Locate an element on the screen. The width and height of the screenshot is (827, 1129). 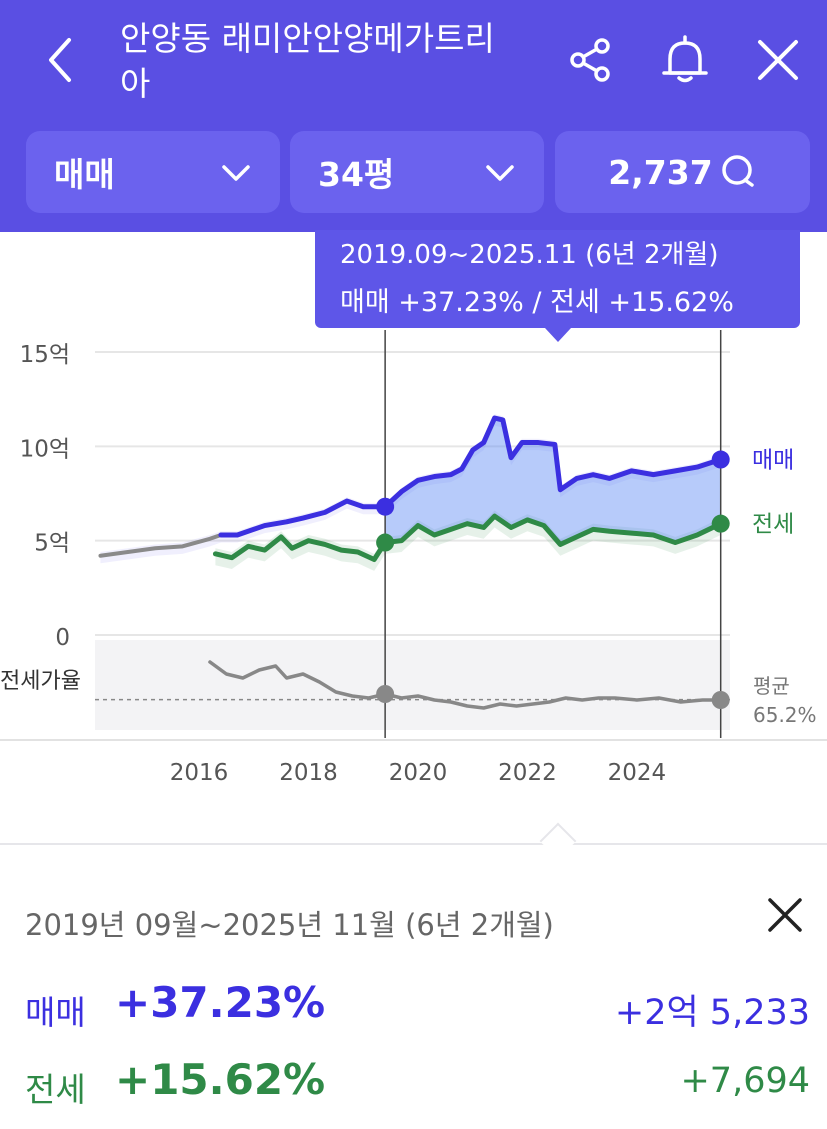
ratio-line is located at coordinates (465, 685).